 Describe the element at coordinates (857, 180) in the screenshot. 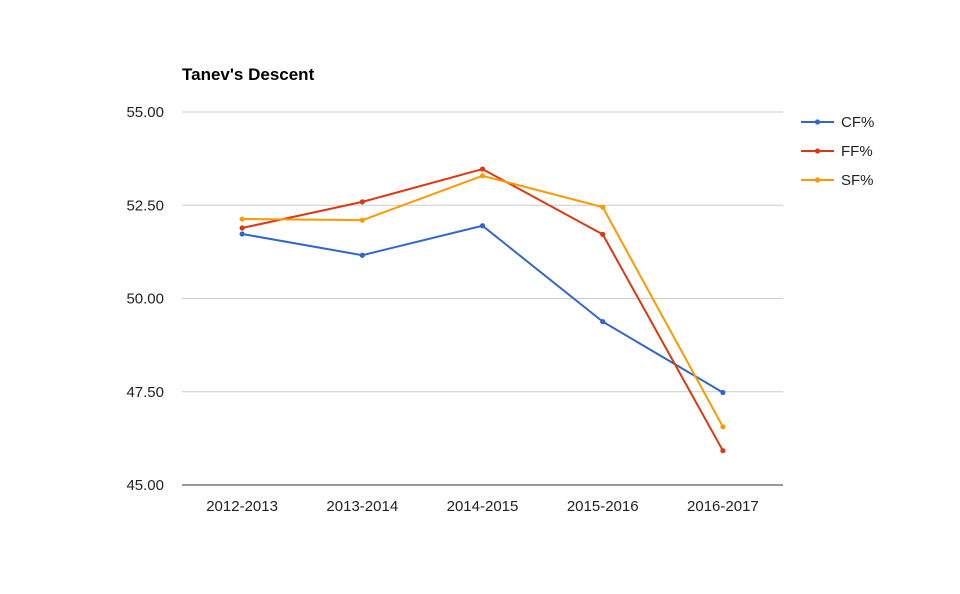

I see `legend-label: SF%` at that location.